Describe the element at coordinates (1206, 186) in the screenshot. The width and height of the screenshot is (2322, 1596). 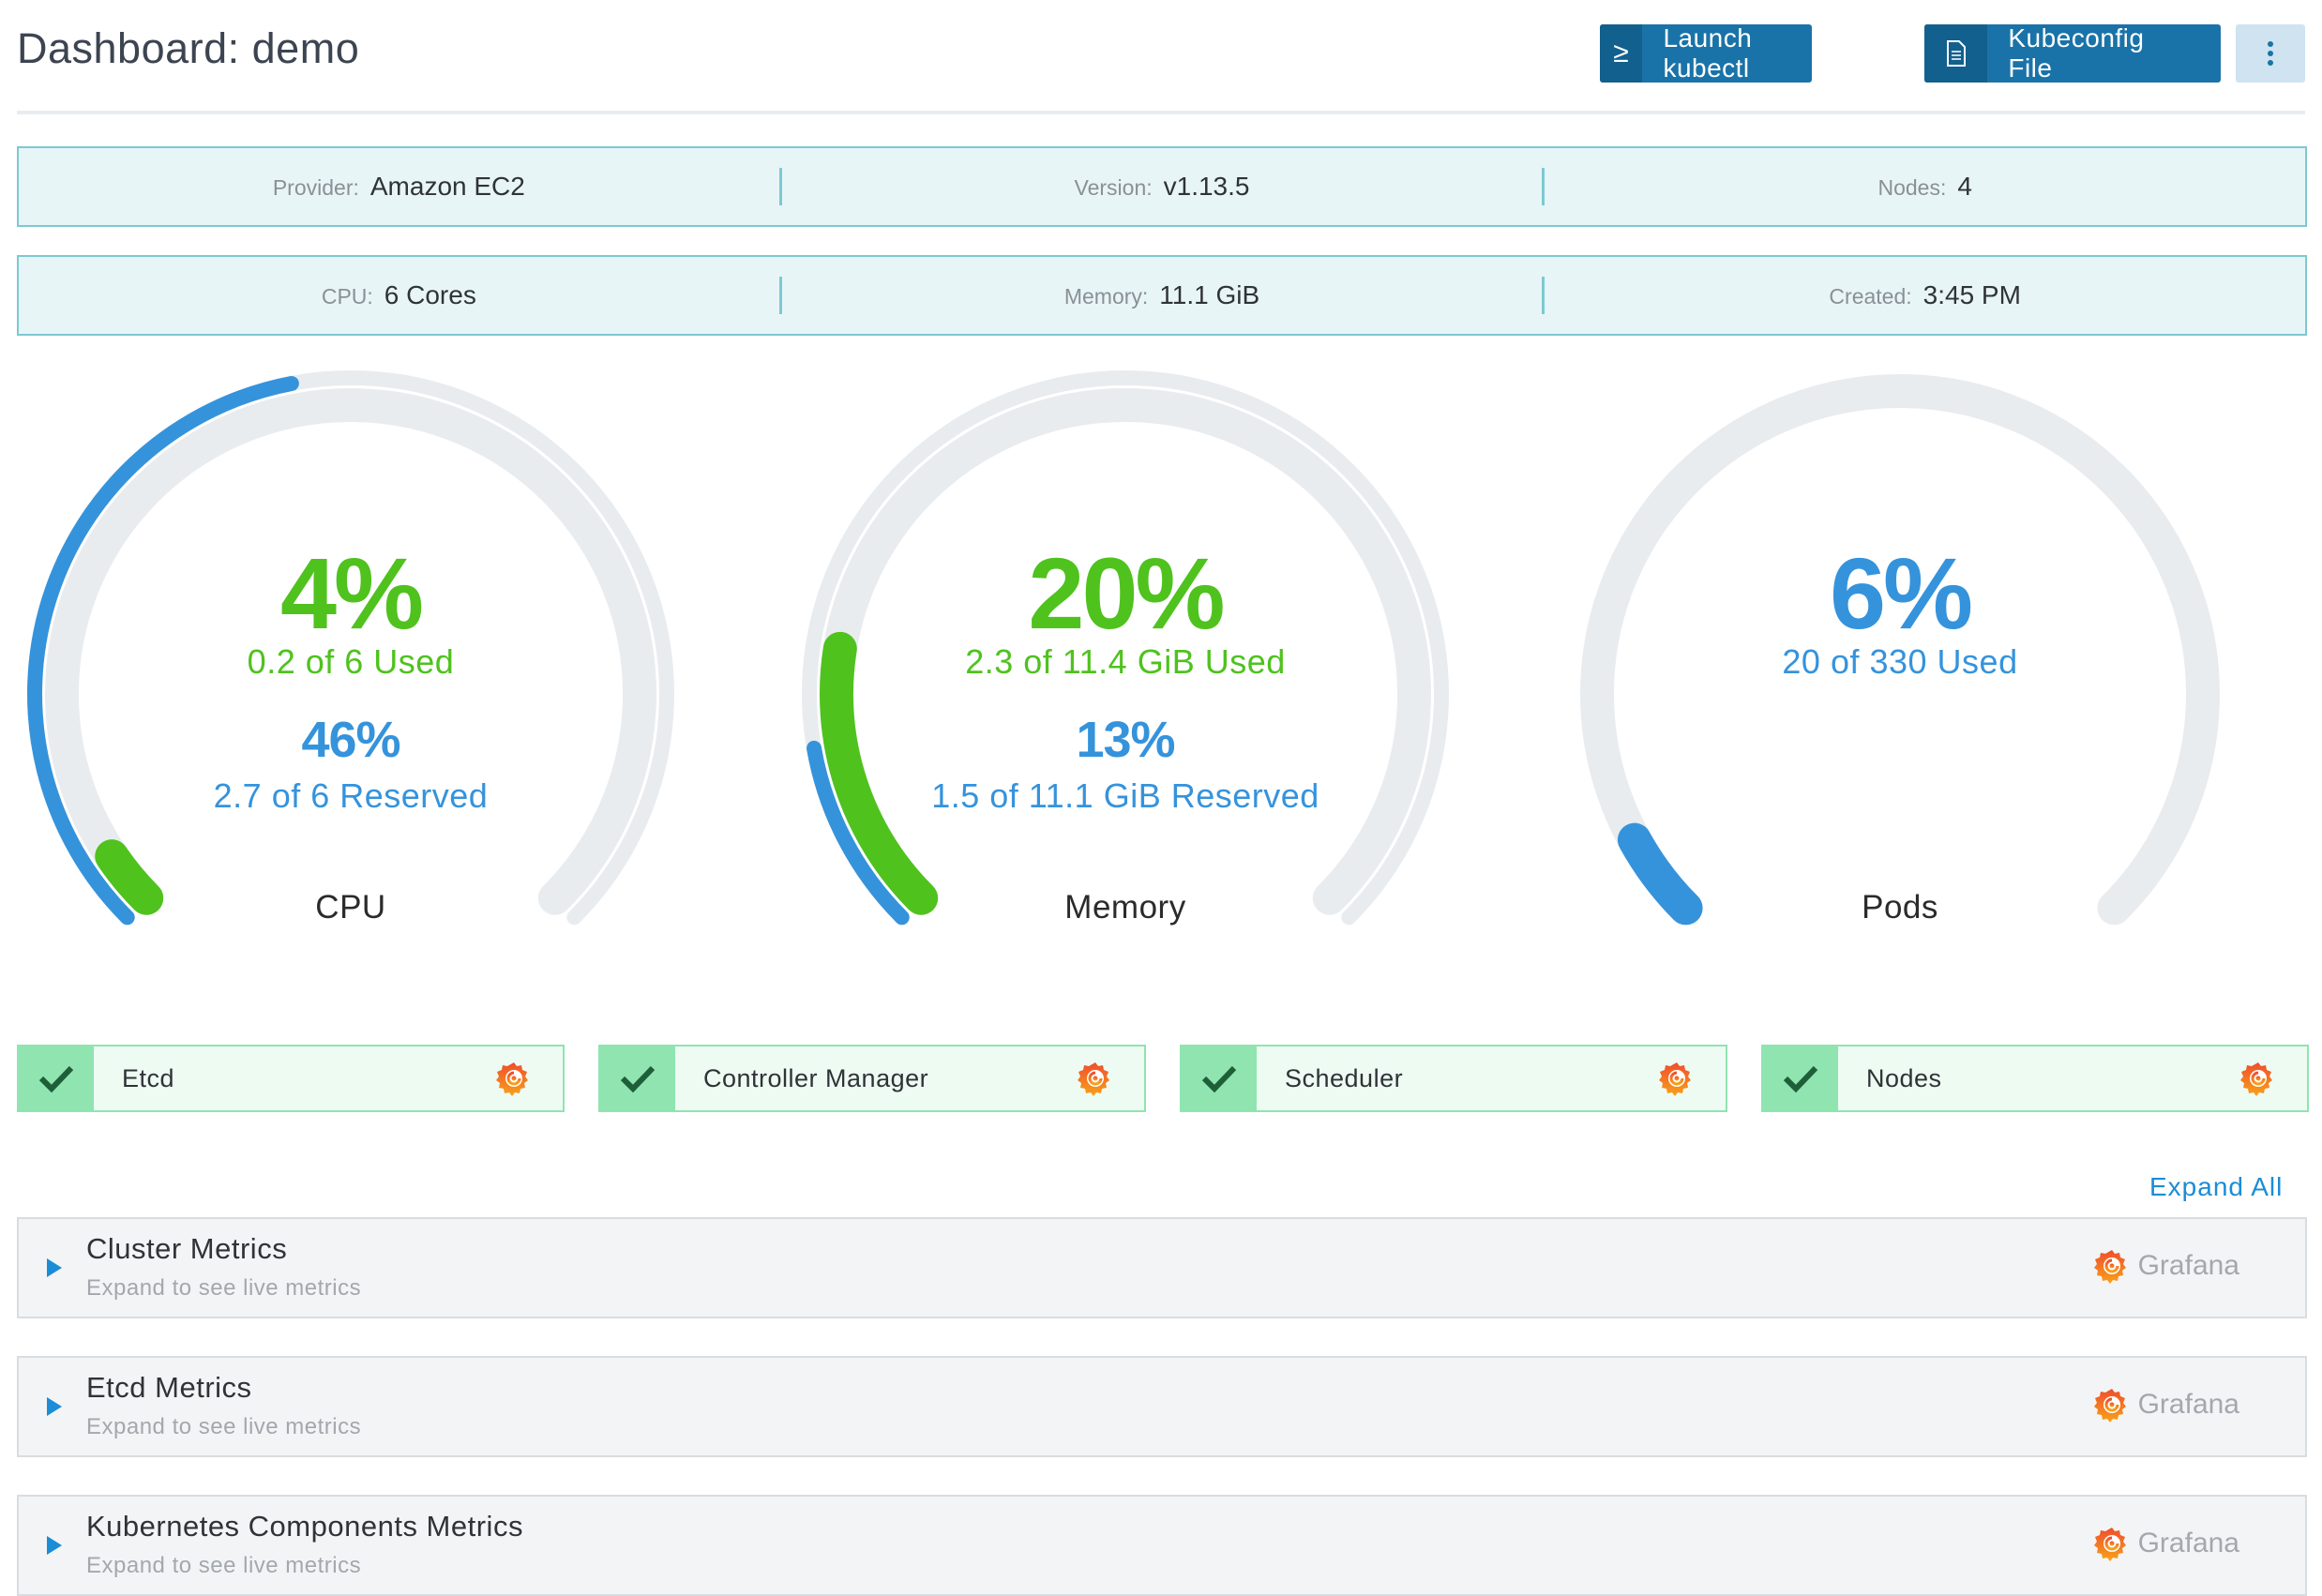
I see `version-value: v1.13.5` at that location.